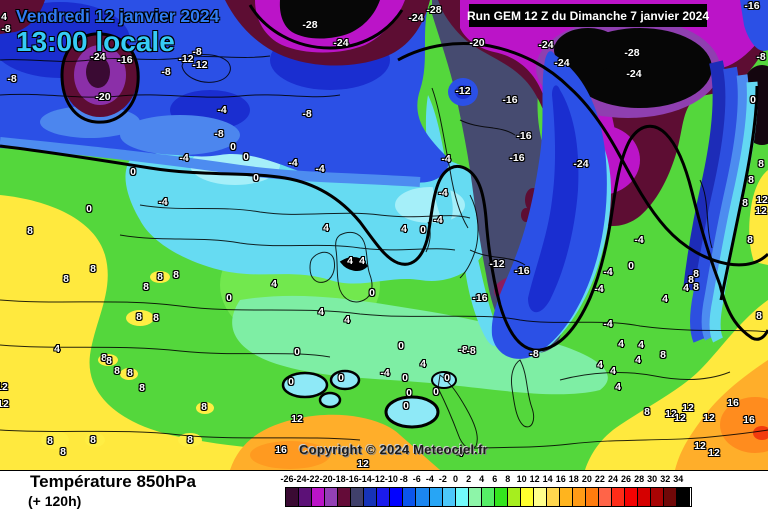  Describe the element at coordinates (369, 399) in the screenshot. I see `cold-pockets` at that location.